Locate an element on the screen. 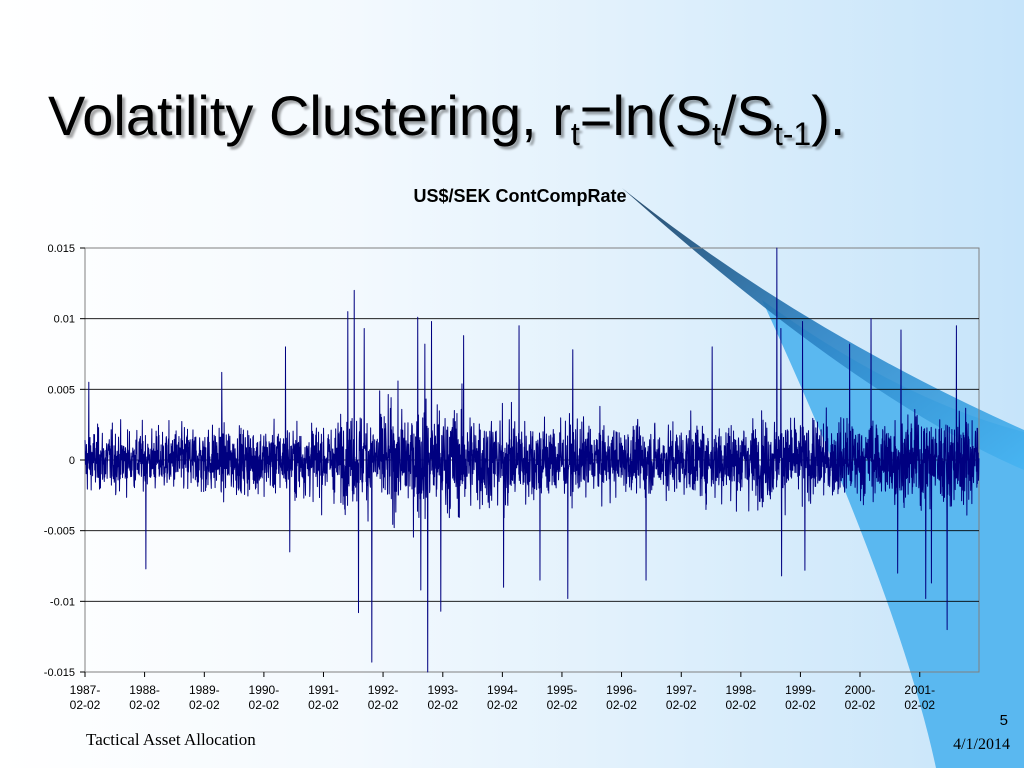 The width and height of the screenshot is (1024, 768). formula-s-subscript: t is located at coordinates (716, 134).